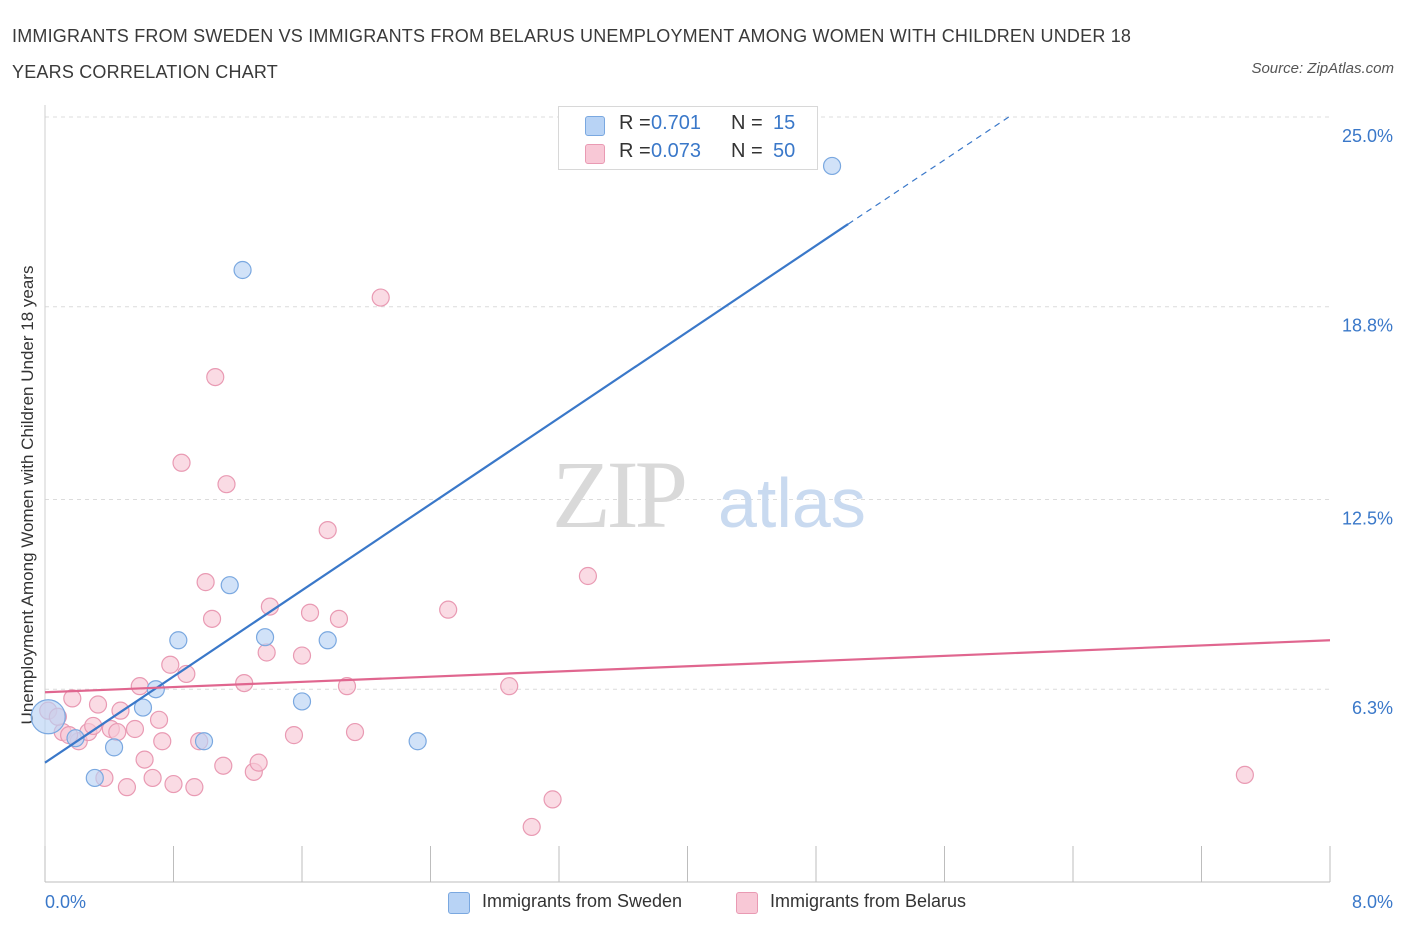 This screenshot has height=930, width=1406. What do you see at coordinates (1372, 708) in the screenshot?
I see `y-tick-label: 6.3%` at bounding box center [1372, 708].